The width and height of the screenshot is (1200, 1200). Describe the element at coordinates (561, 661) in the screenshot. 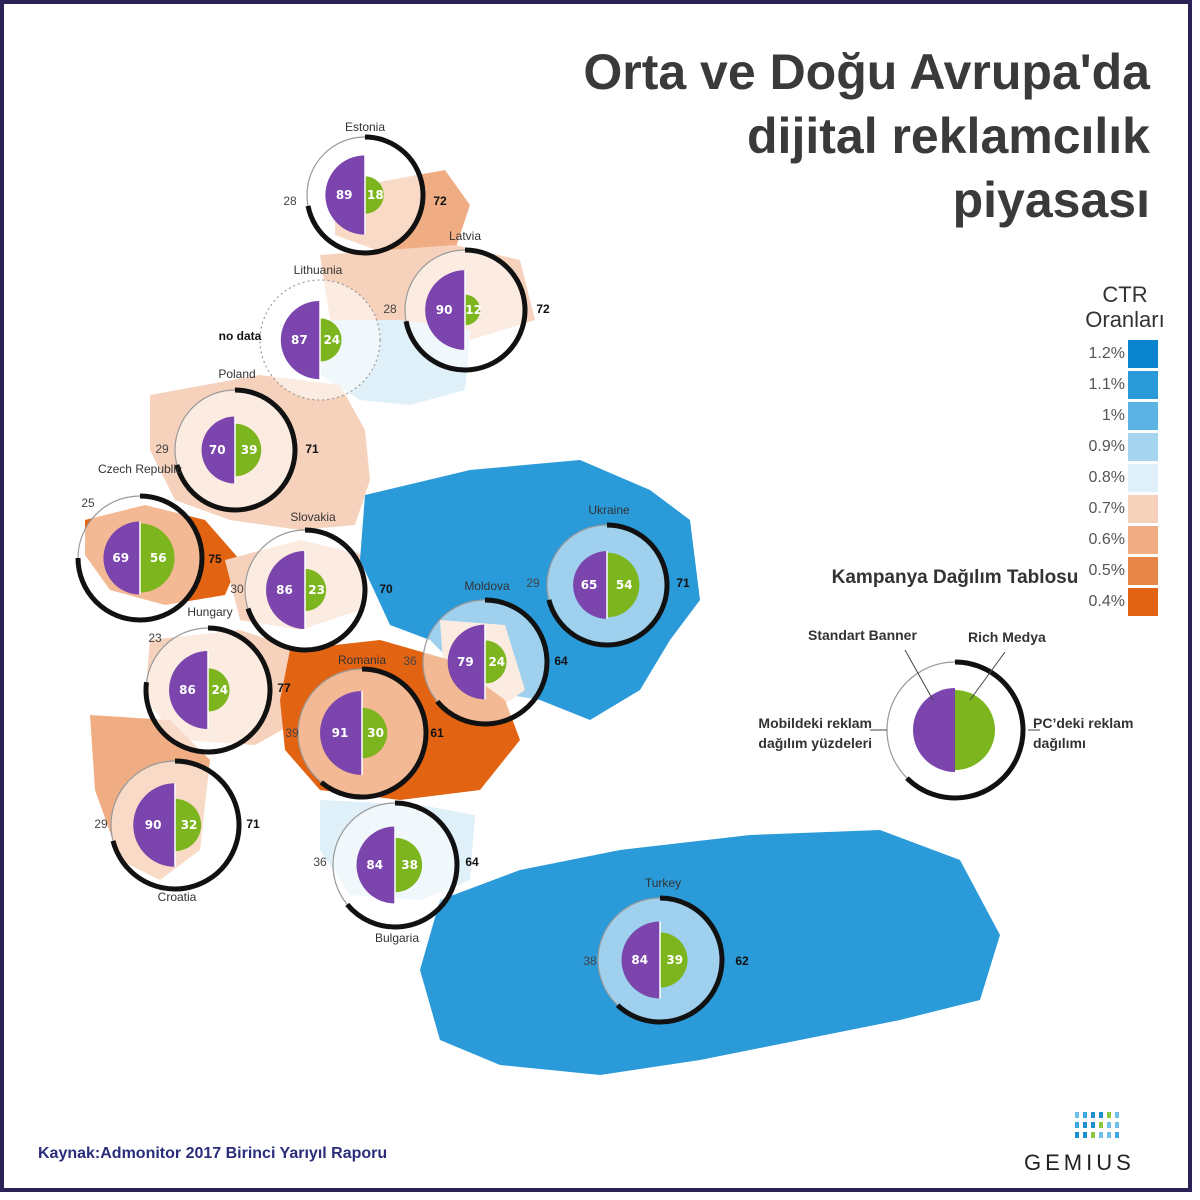

I see `pc-share-value: 64` at that location.